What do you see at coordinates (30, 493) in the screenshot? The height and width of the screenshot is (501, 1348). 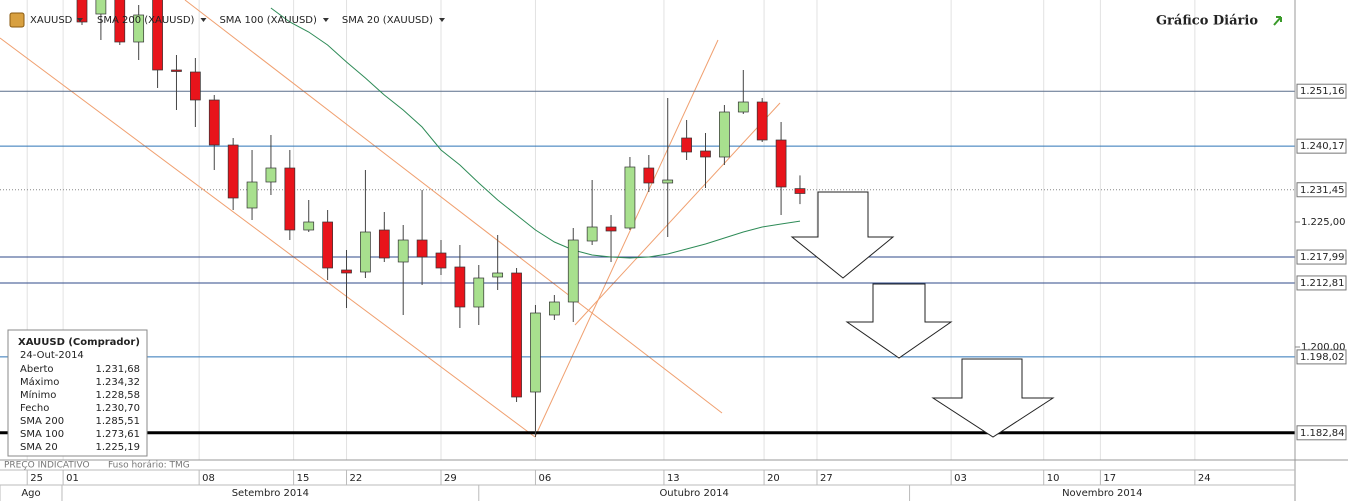 I see `month-label: Ago` at bounding box center [30, 493].